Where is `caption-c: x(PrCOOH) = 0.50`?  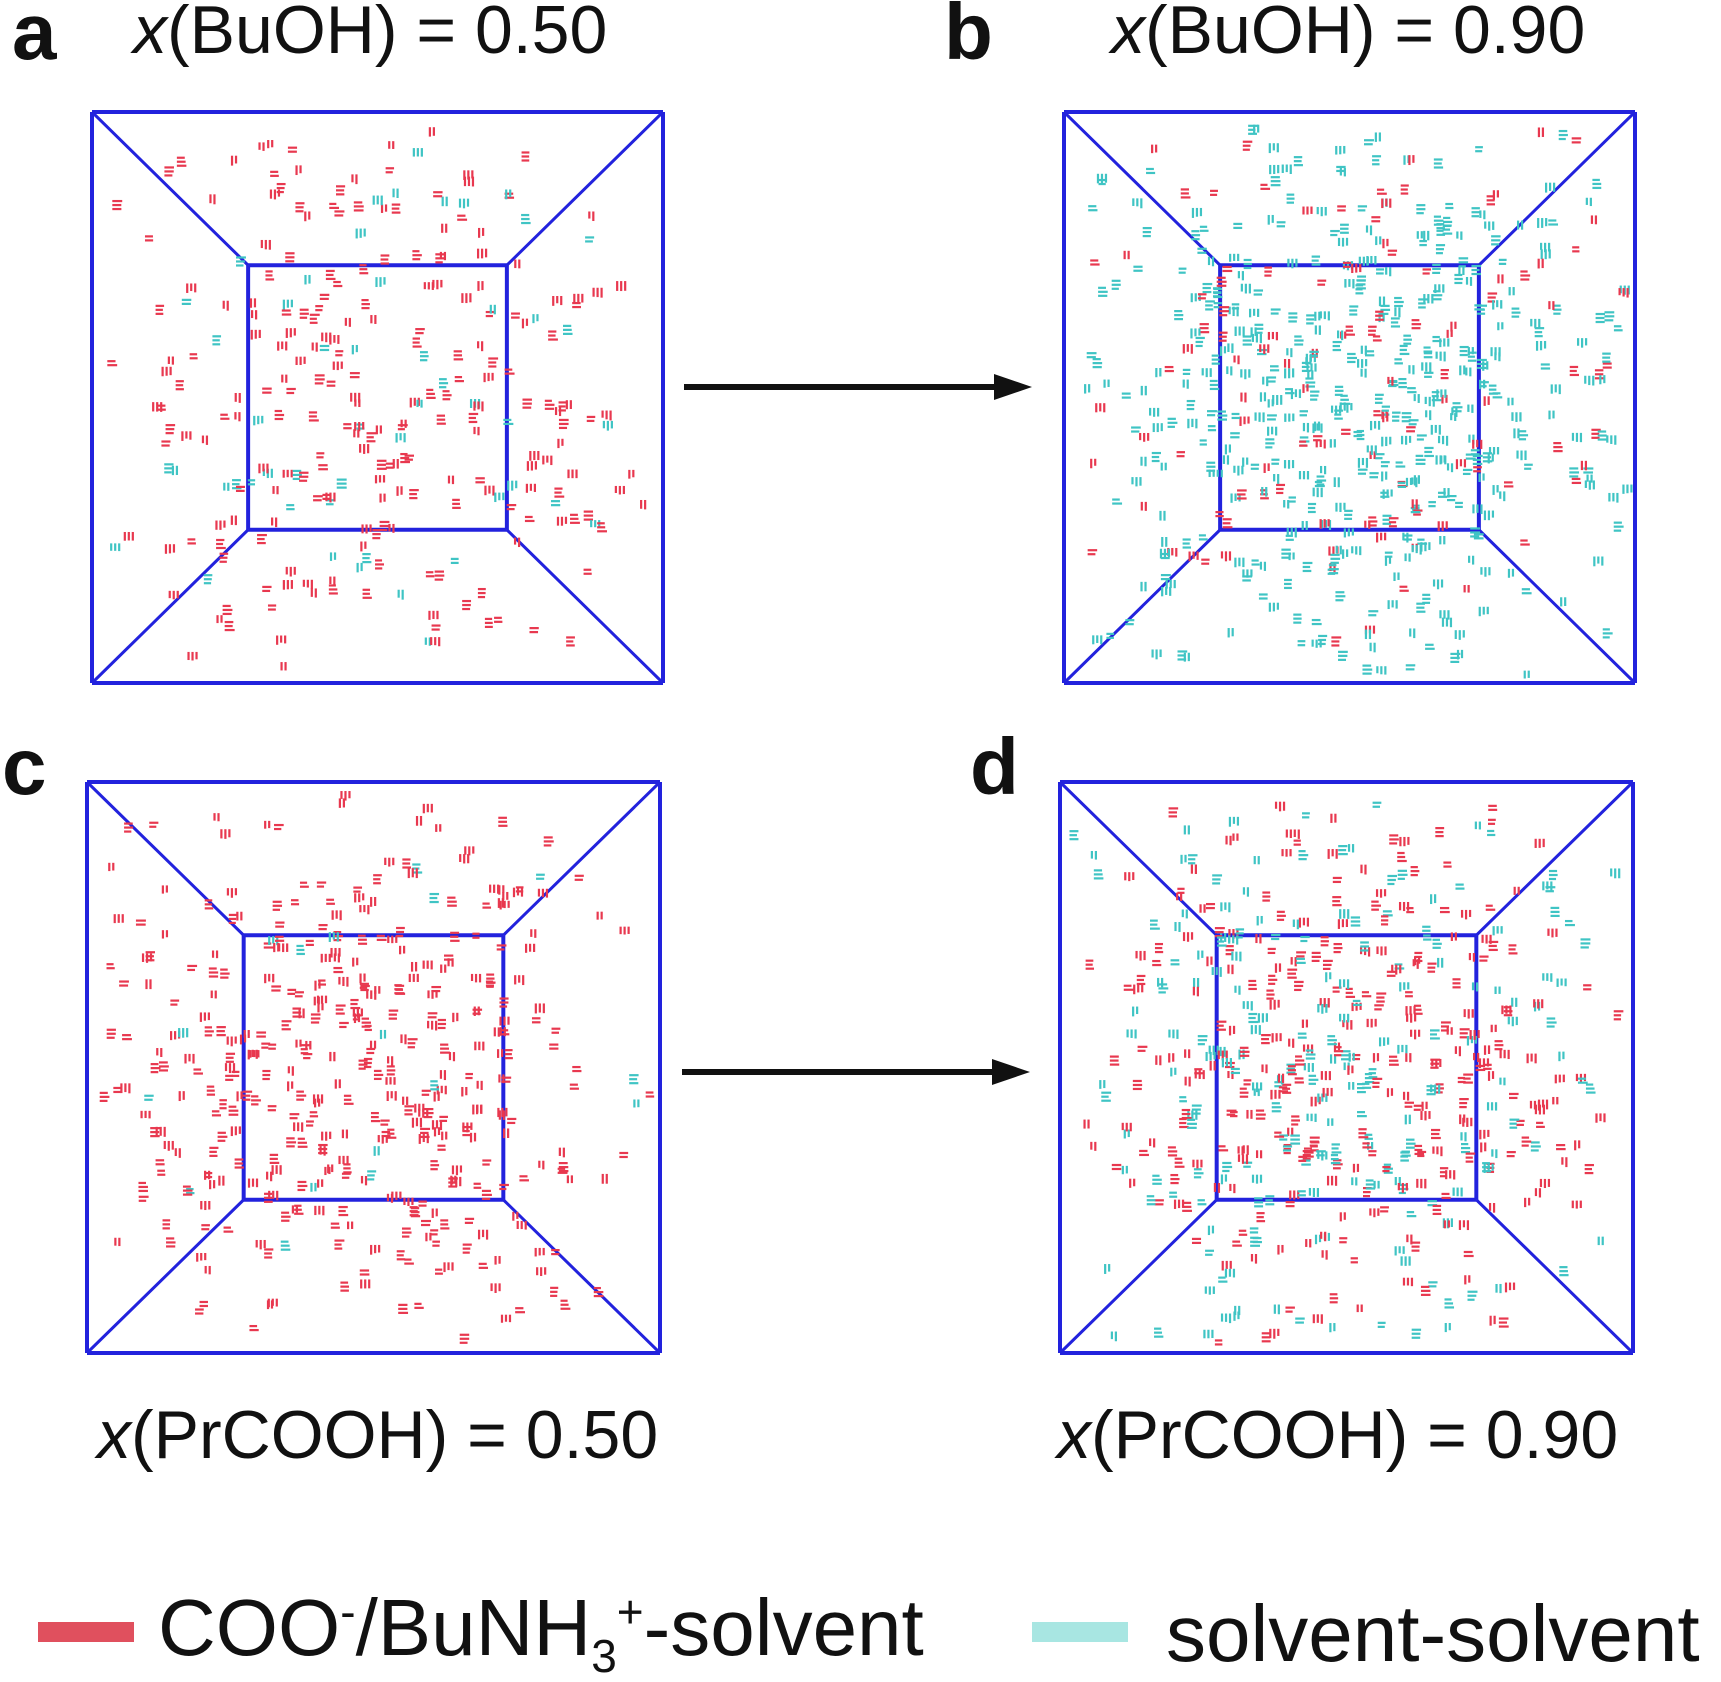
caption-c: x(PrCOOH) = 0.50 is located at coordinates (377, 1435).